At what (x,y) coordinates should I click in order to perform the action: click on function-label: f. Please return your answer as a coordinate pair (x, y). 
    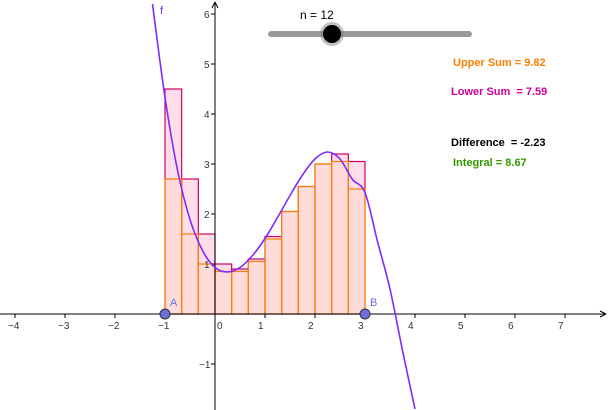
    Looking at the image, I should click on (162, 11).